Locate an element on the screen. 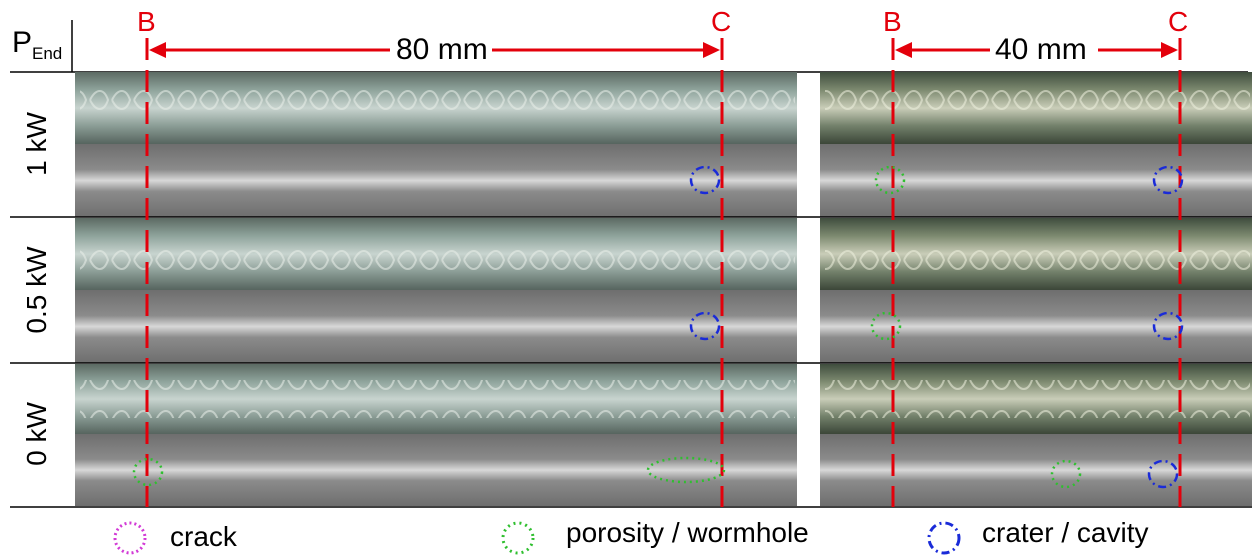 The width and height of the screenshot is (1252, 556). row-label-1kw: 1 kW is located at coordinates (36, 144).